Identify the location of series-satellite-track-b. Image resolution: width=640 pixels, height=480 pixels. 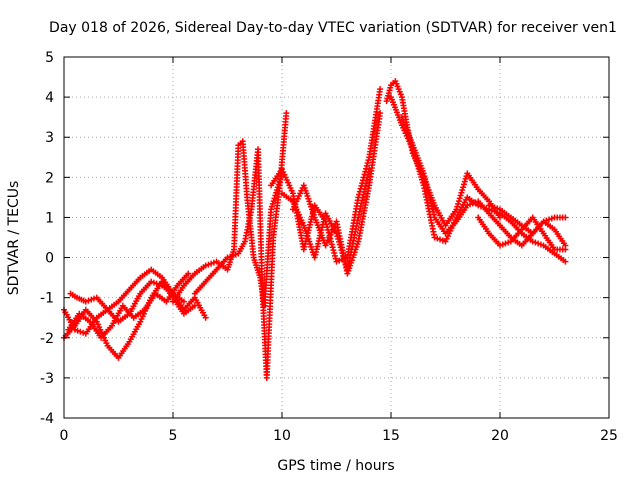
(135, 301).